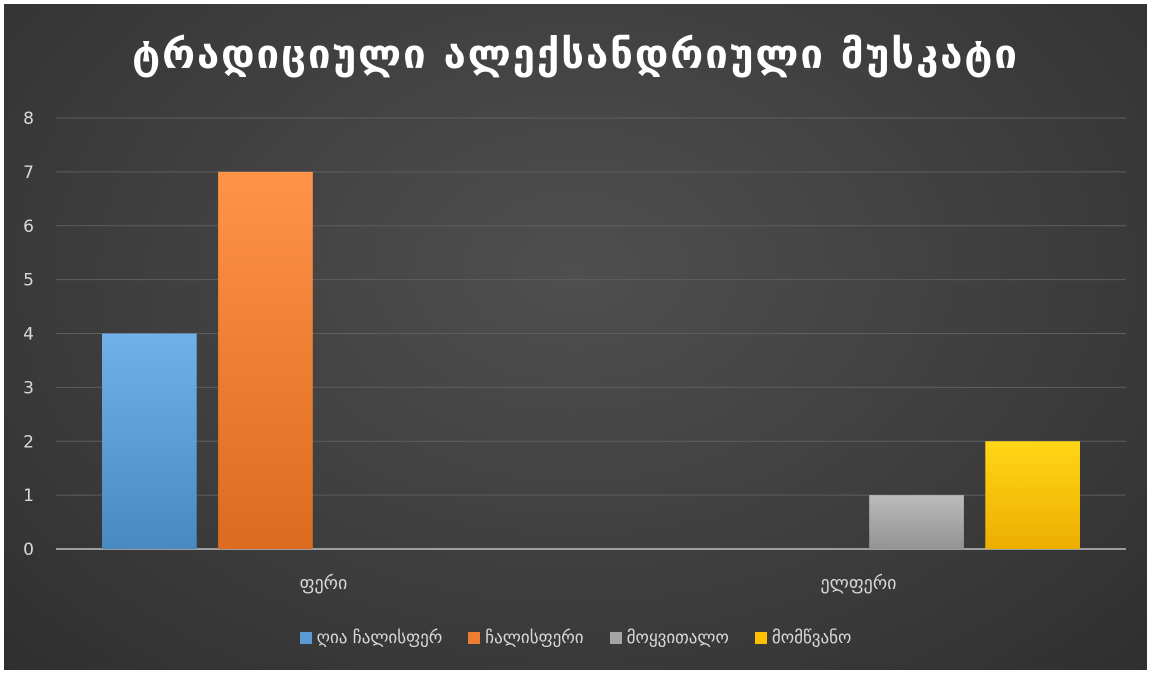  What do you see at coordinates (28, 496) in the screenshot?
I see `y-tick-label: 1` at bounding box center [28, 496].